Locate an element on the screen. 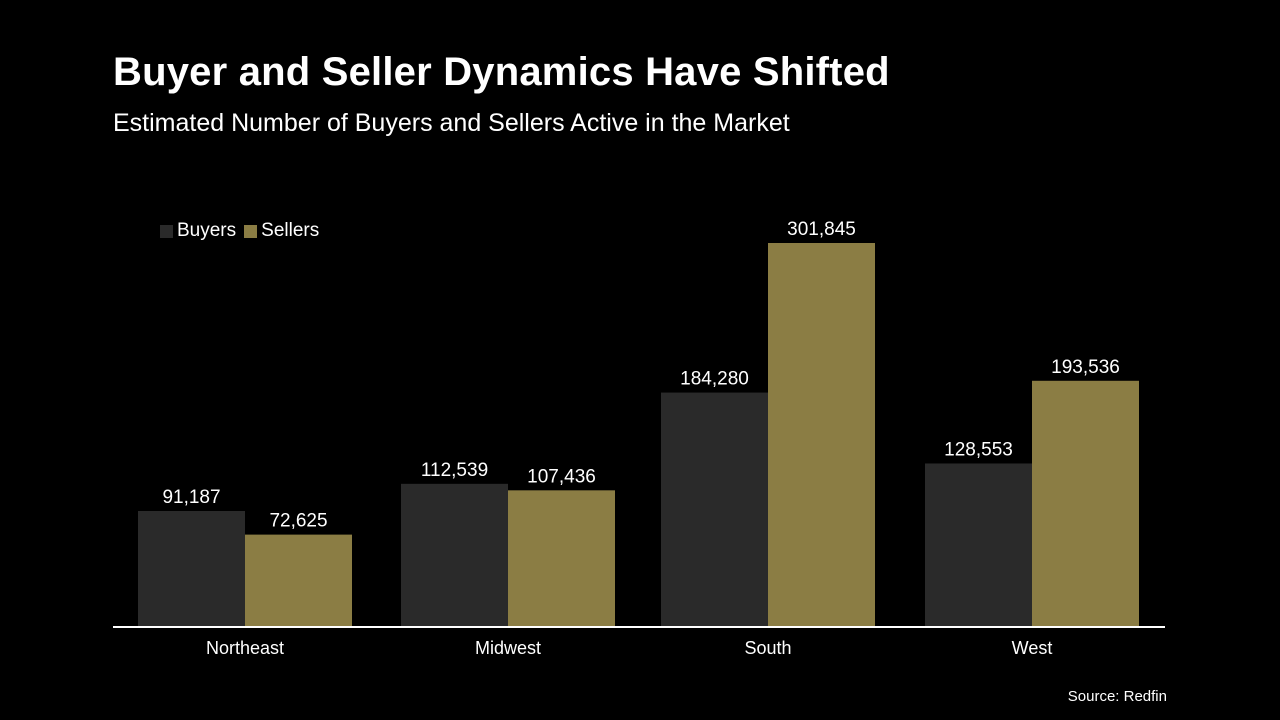 Image resolution: width=1280 pixels, height=720 pixels. legend-label-sellers: Sellers is located at coordinates (290, 230).